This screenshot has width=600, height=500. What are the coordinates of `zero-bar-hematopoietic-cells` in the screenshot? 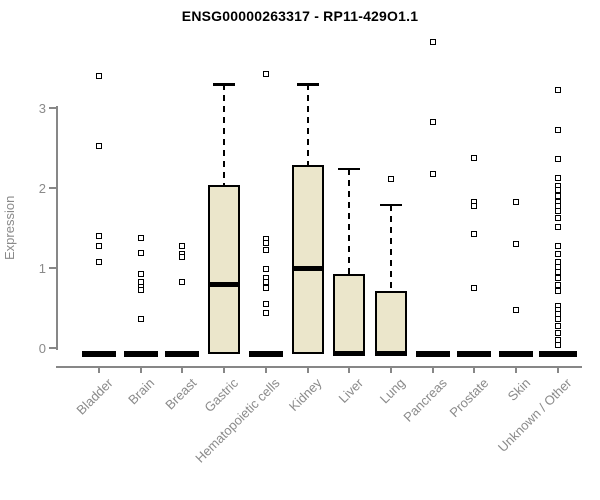 It's located at (265, 354).